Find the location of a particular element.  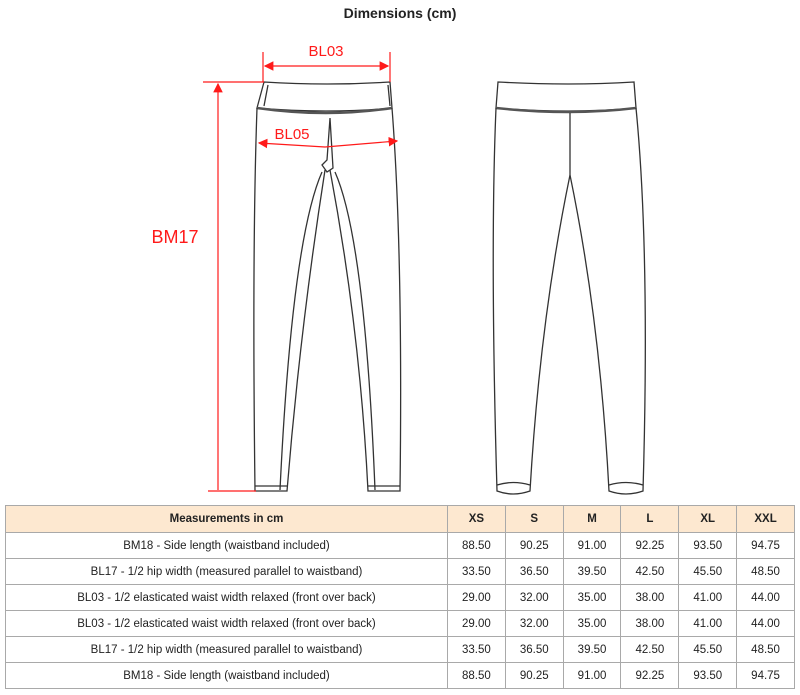

header-size: XL is located at coordinates (708, 519).